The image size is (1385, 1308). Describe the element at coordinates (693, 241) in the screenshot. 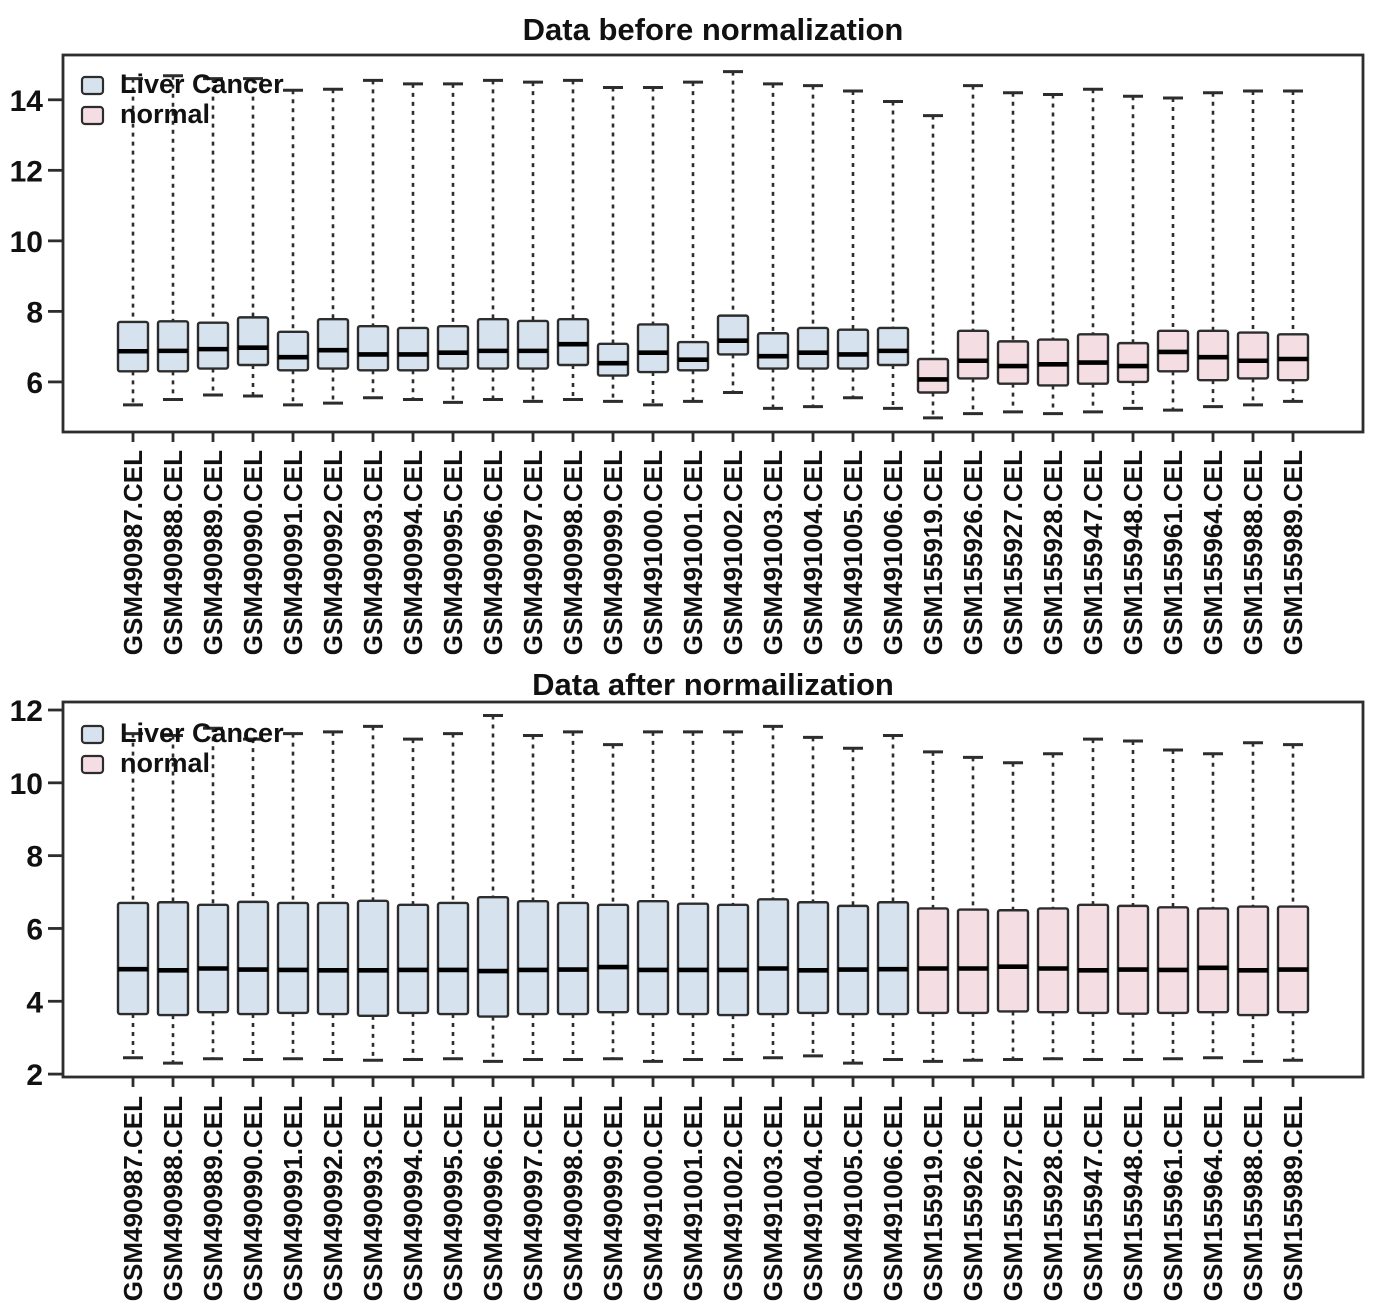

I see `boxplot-GSM491001.CEL` at that location.